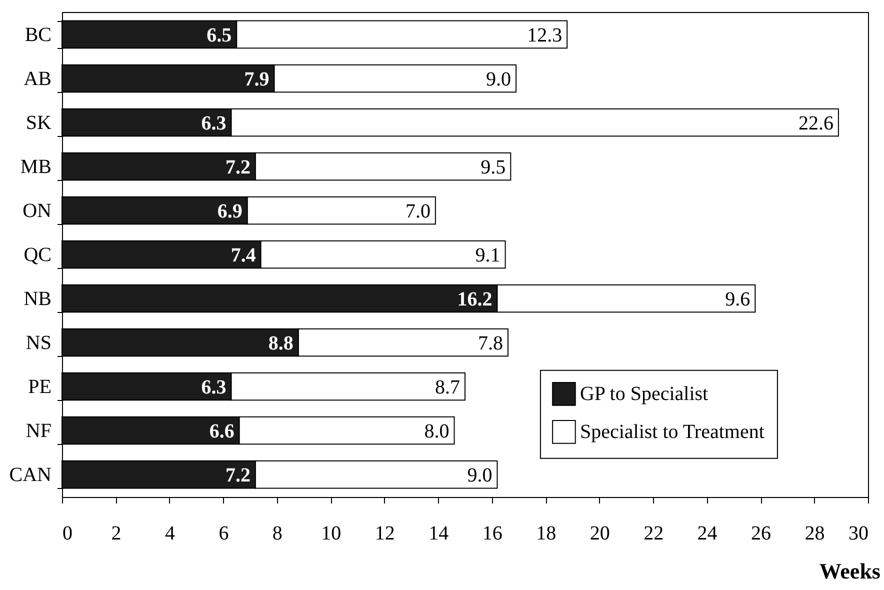  I want to click on x-tick-label: 2, so click(116, 533).